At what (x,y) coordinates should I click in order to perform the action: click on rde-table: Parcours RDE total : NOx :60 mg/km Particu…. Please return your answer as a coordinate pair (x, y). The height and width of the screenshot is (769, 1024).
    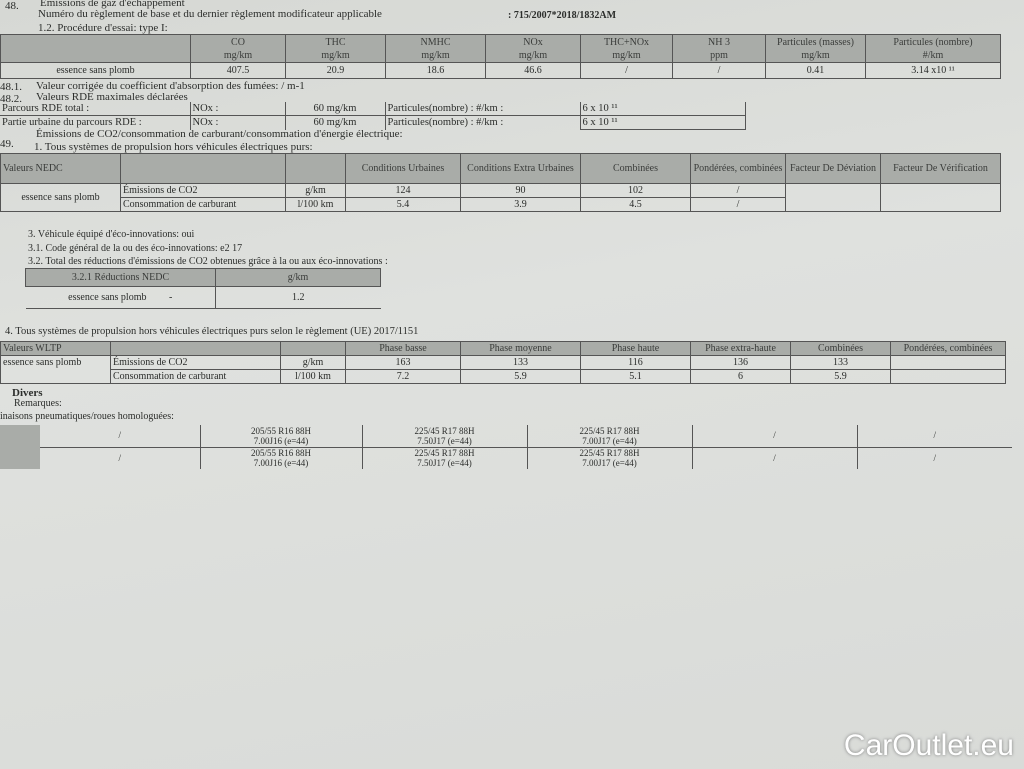
    Looking at the image, I should click on (373, 116).